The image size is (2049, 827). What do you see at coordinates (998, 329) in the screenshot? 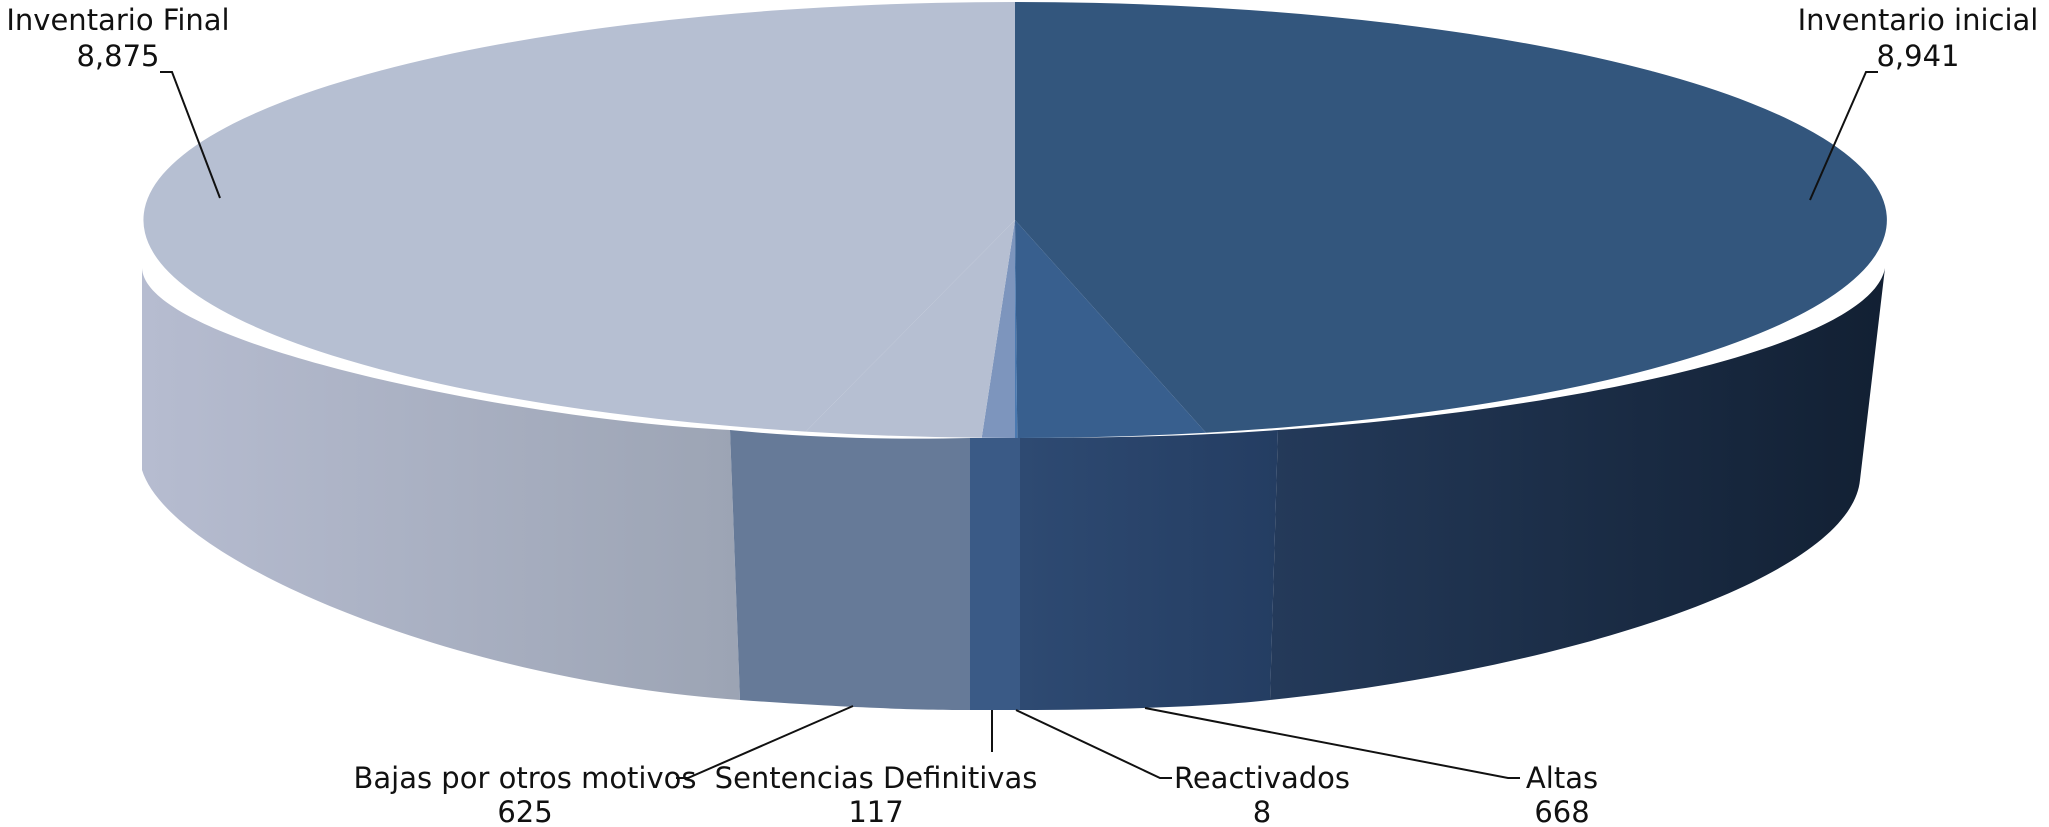
I see `slice-sentencias-definitivas` at bounding box center [998, 329].